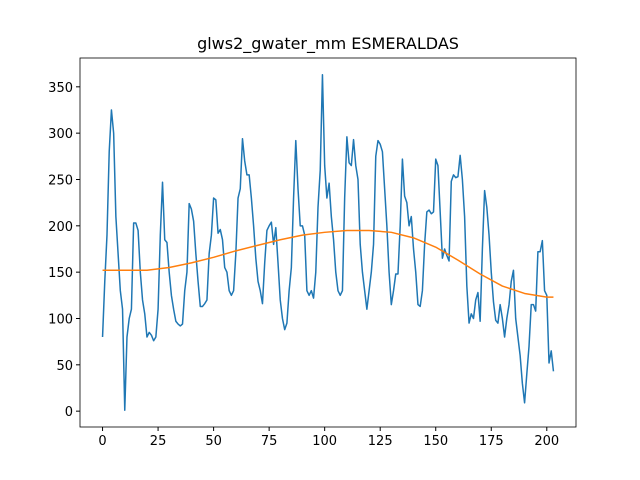 This screenshot has width=640, height=480. Describe the element at coordinates (328, 44) in the screenshot. I see `chart-title: glws2_gwater_mm ESMERALDAS` at that location.